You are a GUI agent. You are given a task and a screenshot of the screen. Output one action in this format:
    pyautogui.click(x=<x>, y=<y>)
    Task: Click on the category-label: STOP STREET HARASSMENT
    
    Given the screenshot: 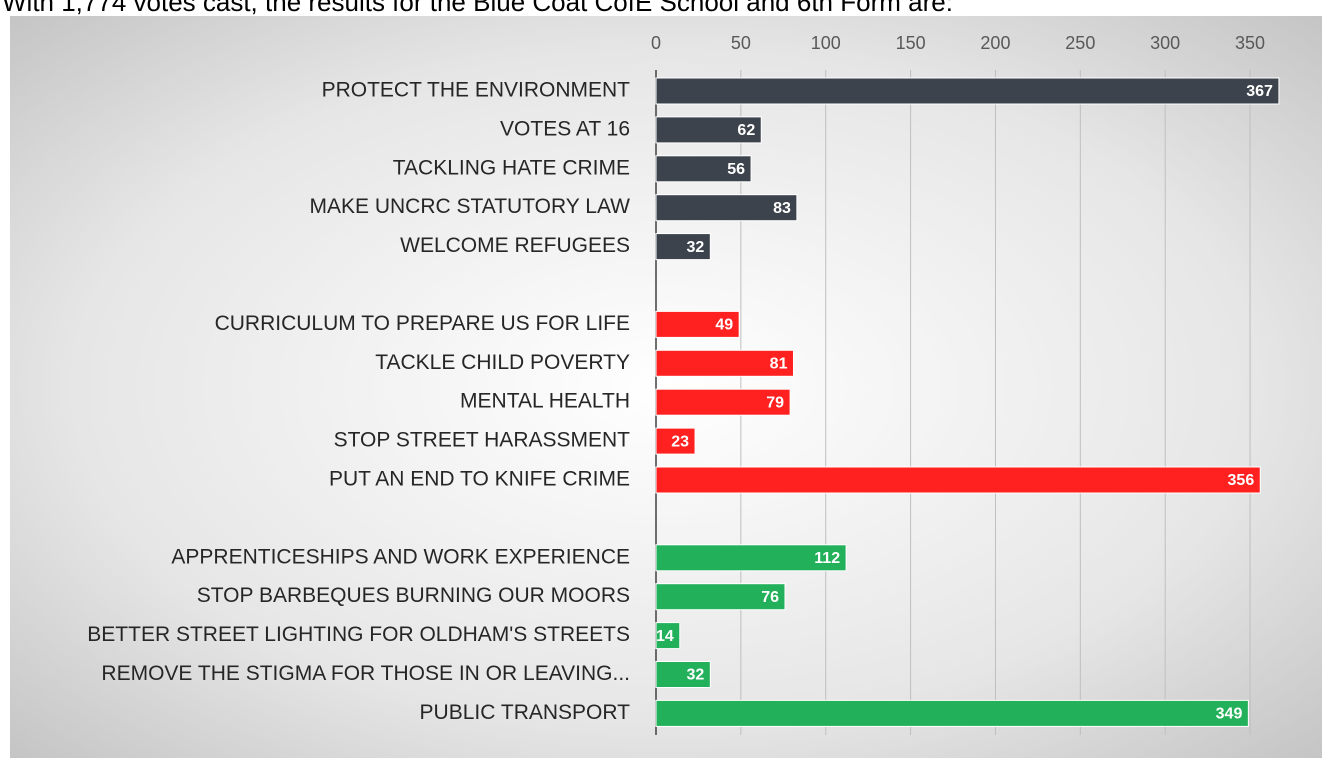 What is the action you would take?
    pyautogui.click(x=482, y=440)
    